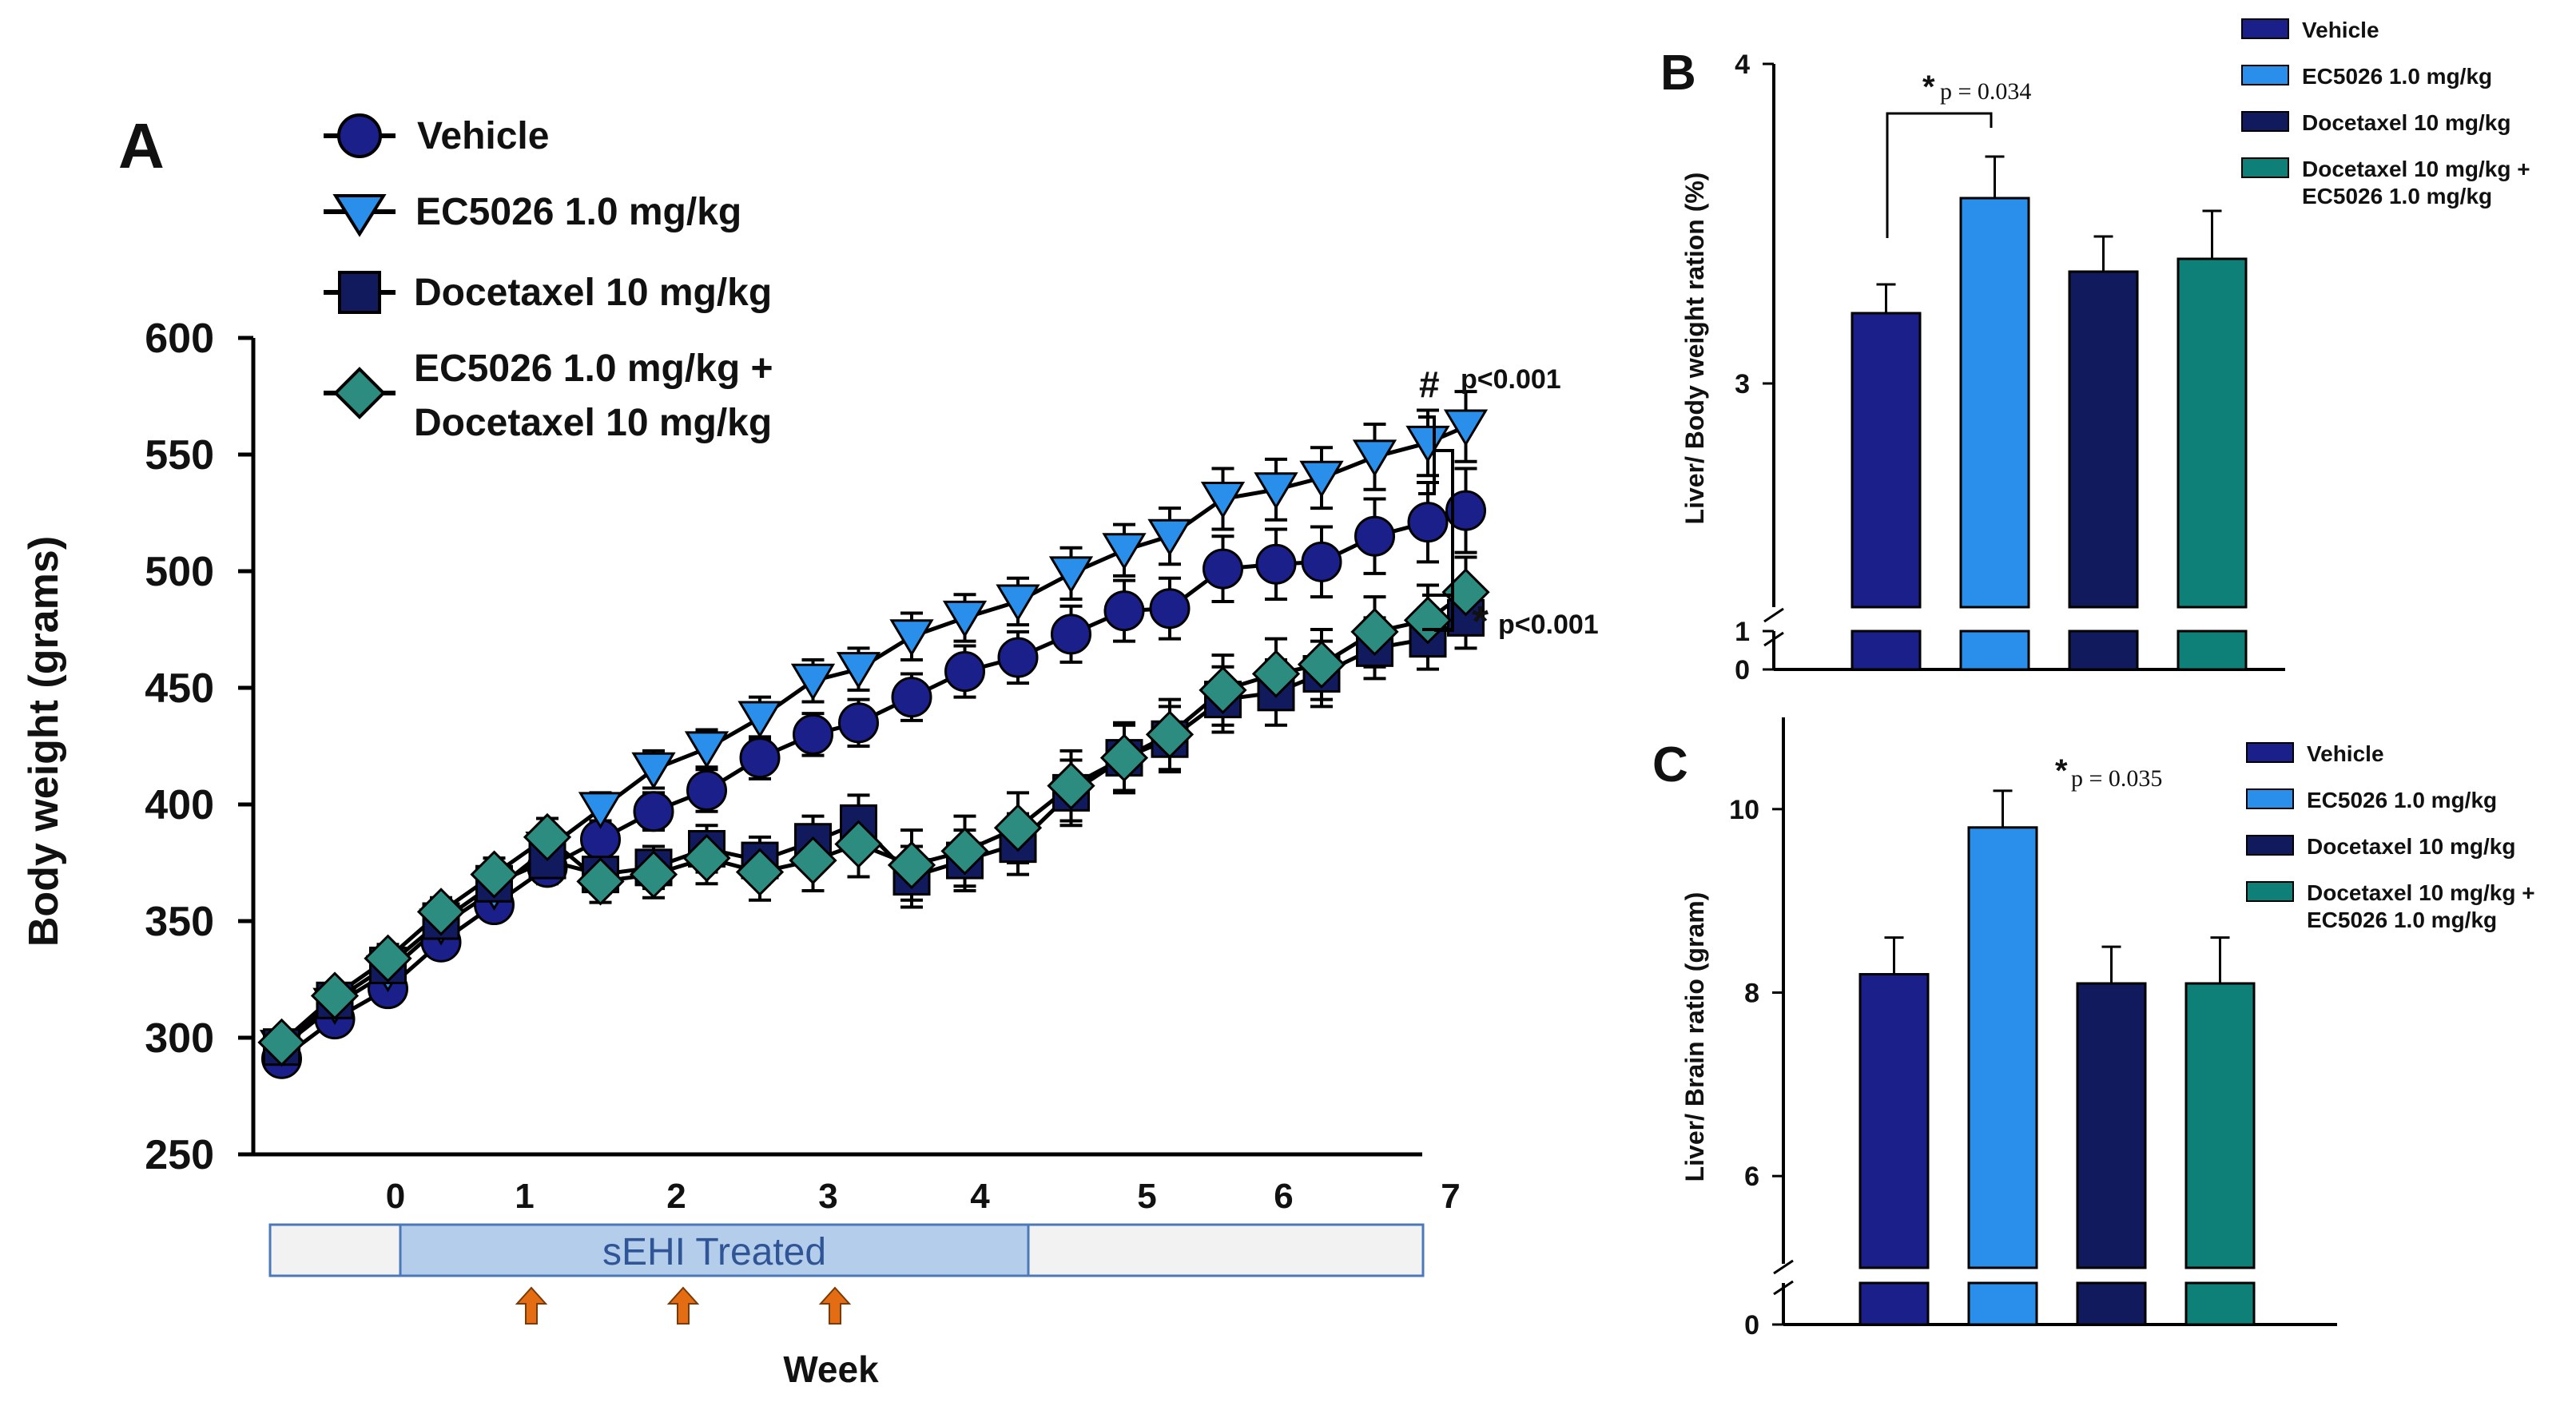  Describe the element at coordinates (1756, 1067) in the screenshot. I see `panel-c-y-ticks: 6 8 10 0` at that location.